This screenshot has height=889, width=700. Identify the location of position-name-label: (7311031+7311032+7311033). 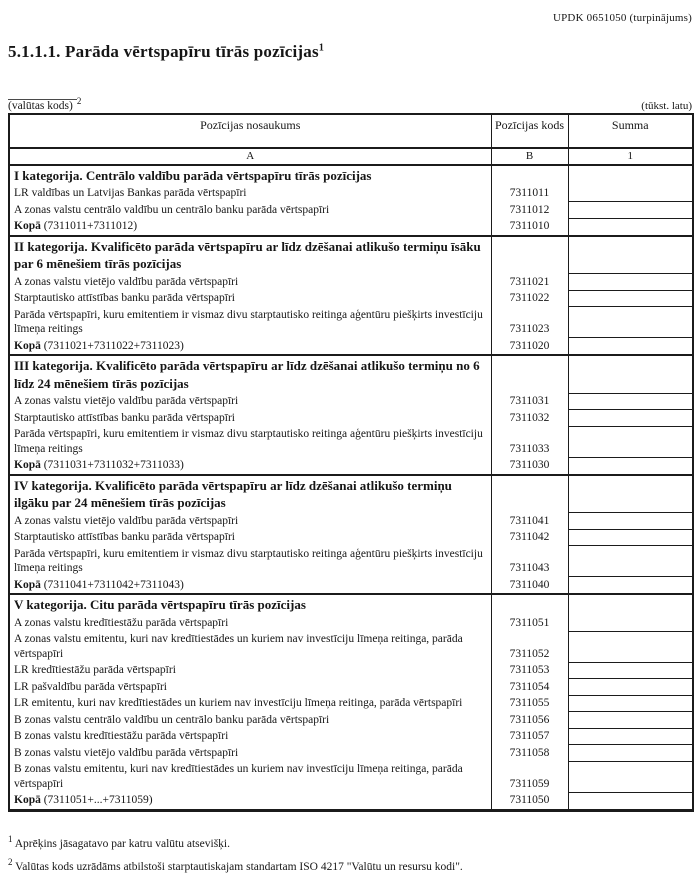
(112, 465).